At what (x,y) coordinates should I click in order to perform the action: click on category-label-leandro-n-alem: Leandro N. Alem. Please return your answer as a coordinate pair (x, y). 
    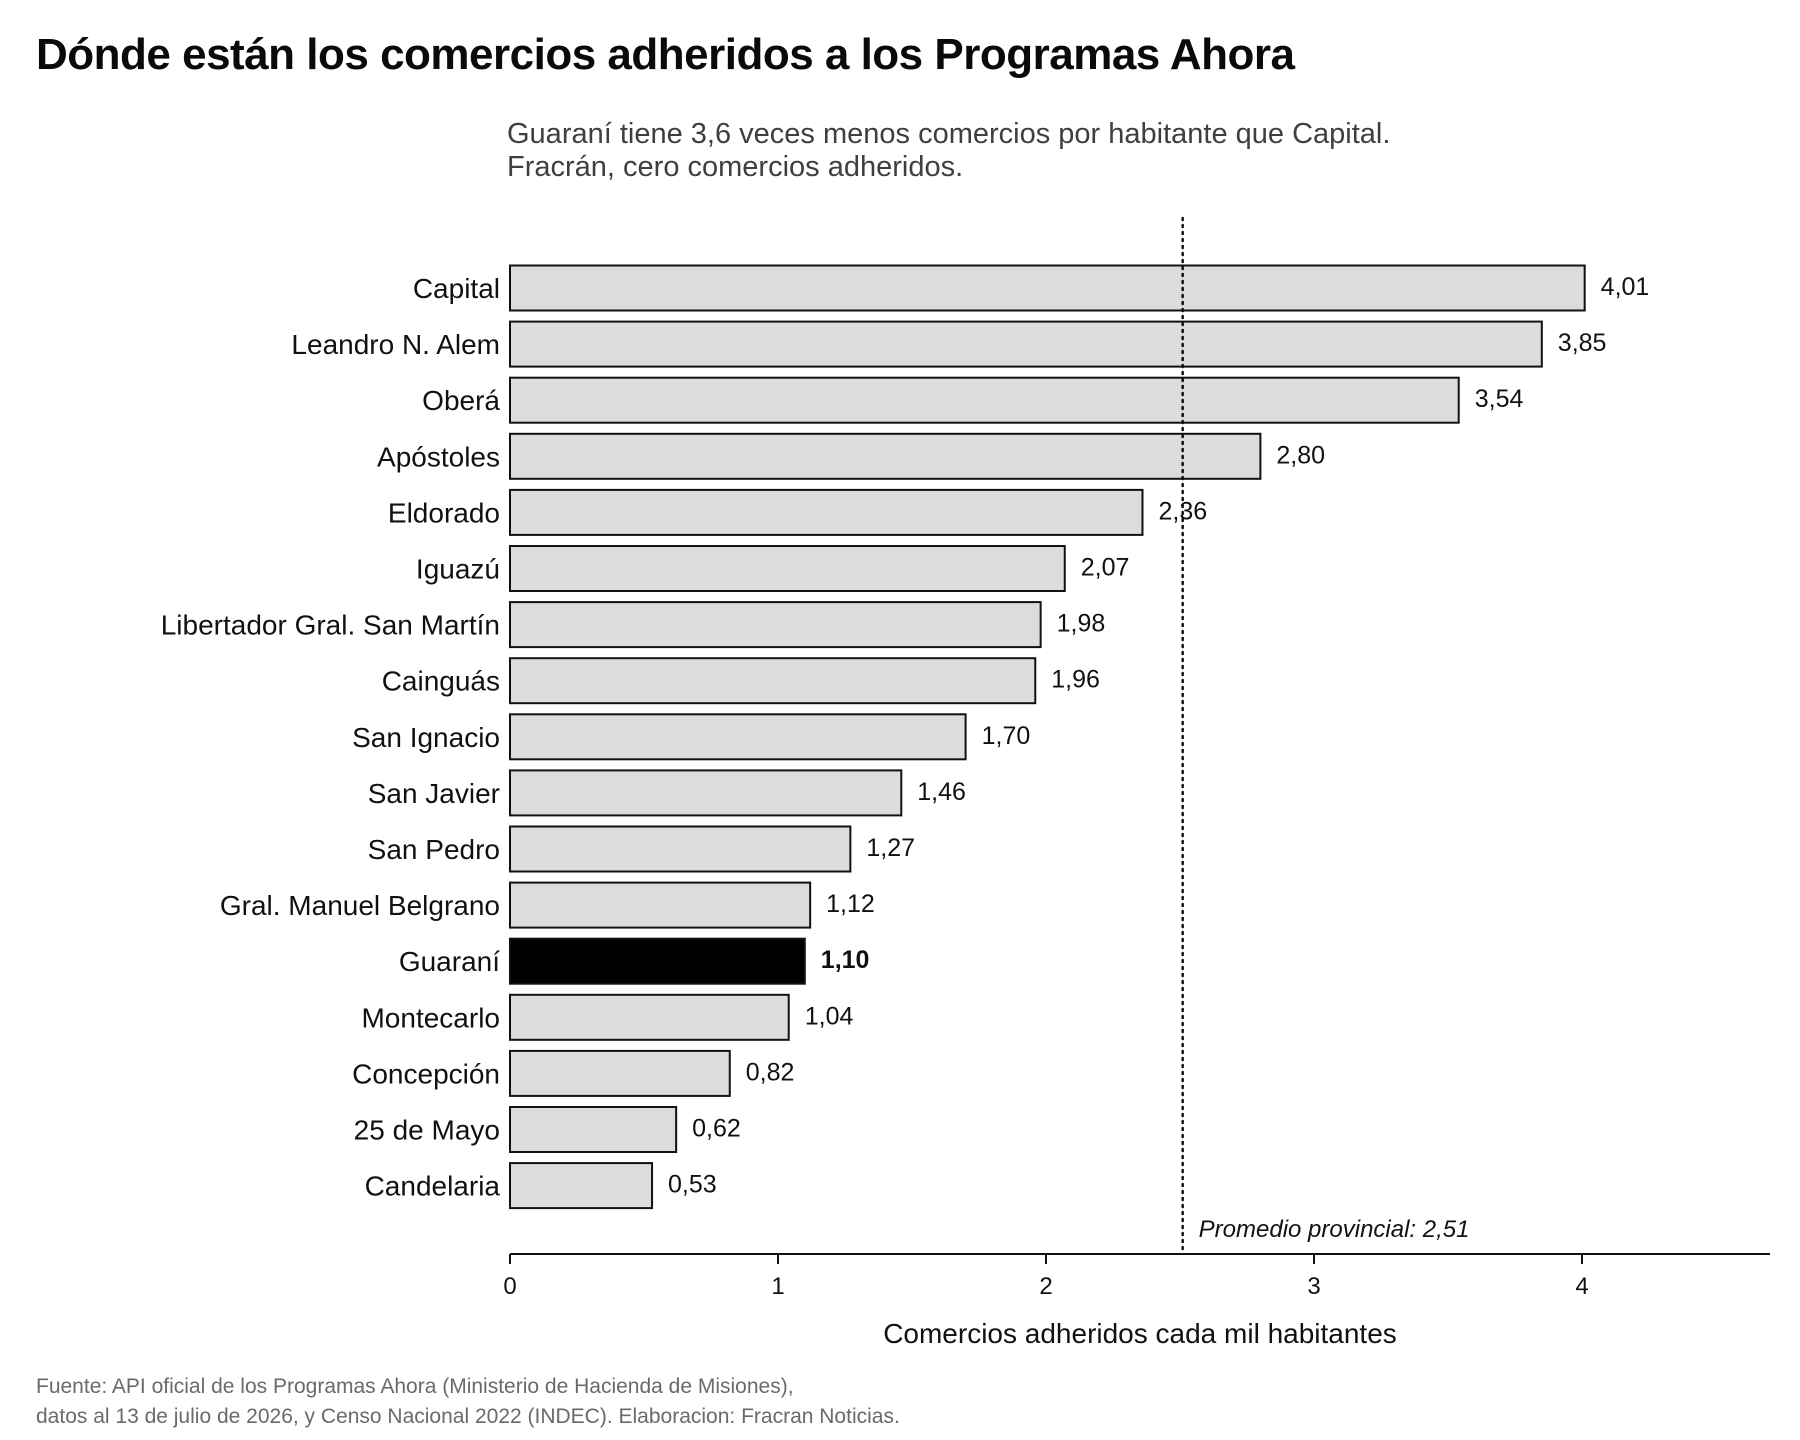
    Looking at the image, I should click on (395, 344).